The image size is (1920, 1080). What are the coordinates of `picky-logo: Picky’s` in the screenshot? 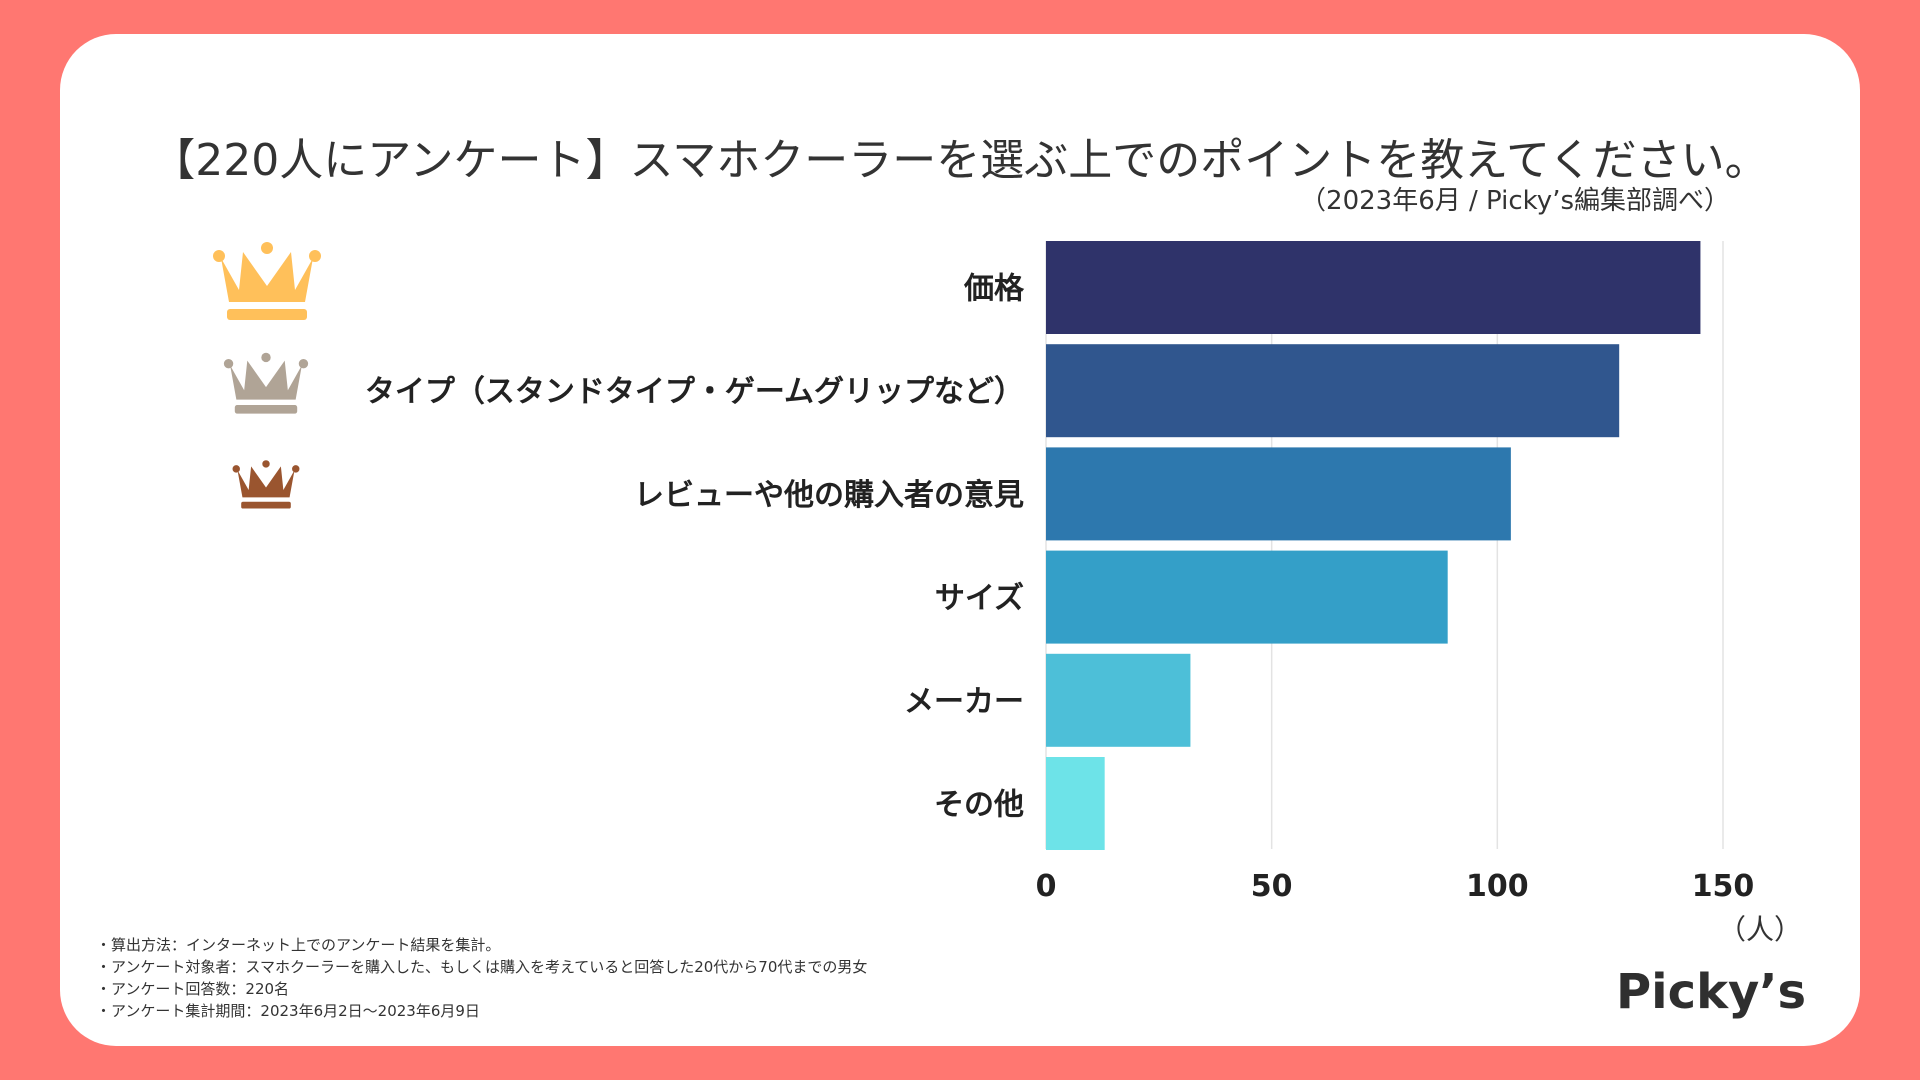 It's located at (1711, 992).